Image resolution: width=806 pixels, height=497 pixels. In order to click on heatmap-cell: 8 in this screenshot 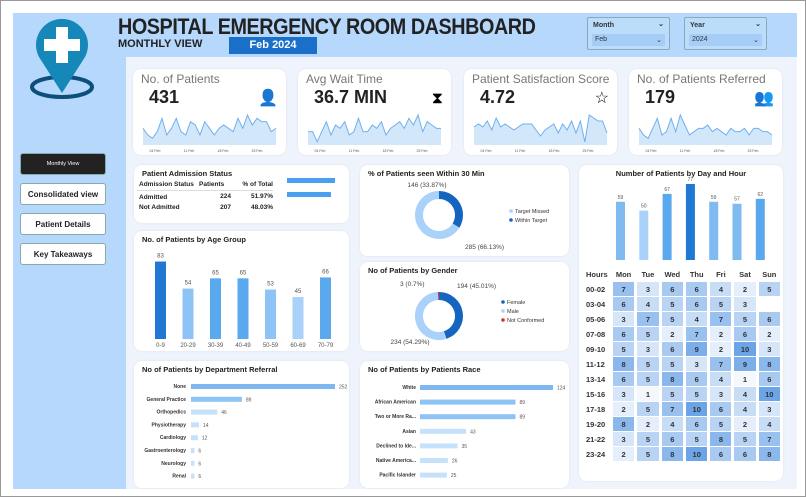, I will do `click(672, 454)`.